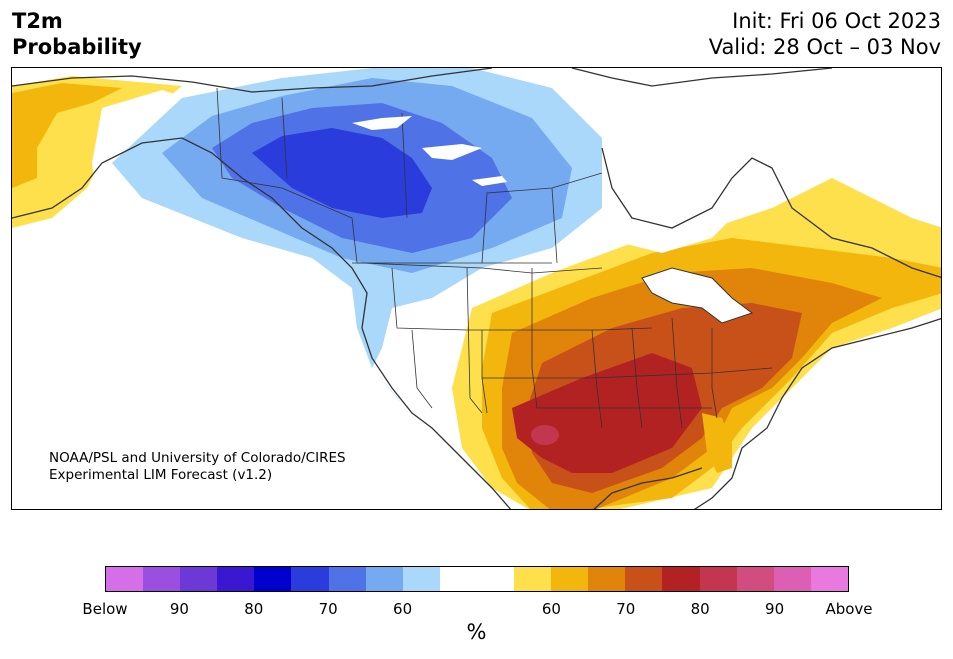 This screenshot has width=953, height=659. I want to click on hudson-bay, so click(667, 215).